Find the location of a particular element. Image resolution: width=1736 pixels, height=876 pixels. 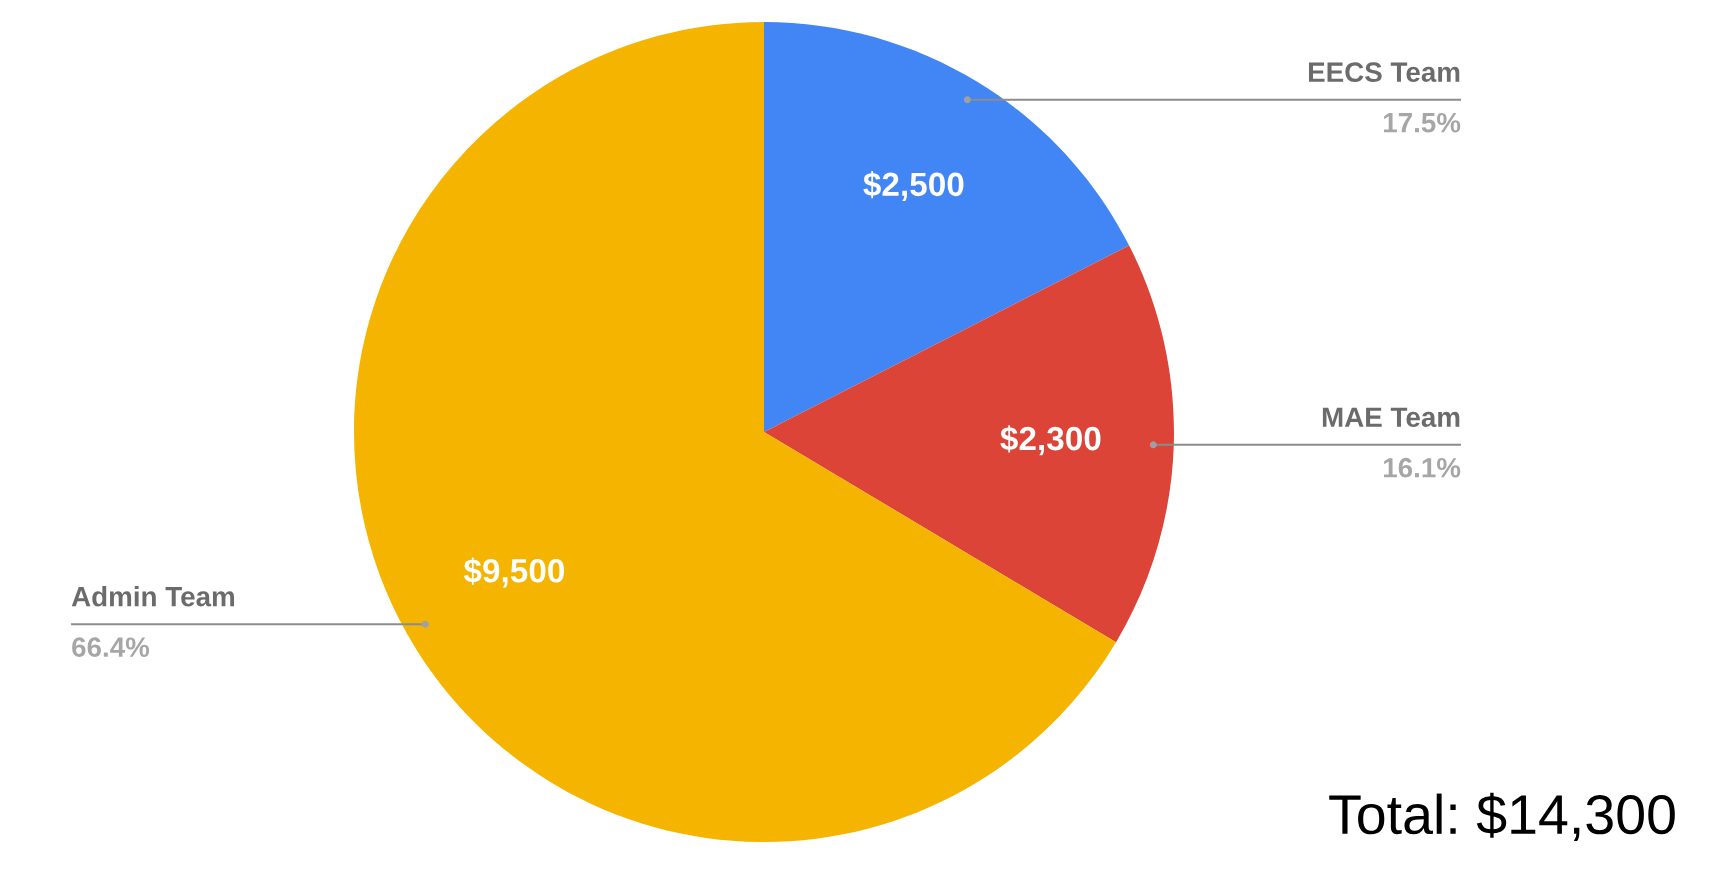

data-label: $2,500 is located at coordinates (913, 186).